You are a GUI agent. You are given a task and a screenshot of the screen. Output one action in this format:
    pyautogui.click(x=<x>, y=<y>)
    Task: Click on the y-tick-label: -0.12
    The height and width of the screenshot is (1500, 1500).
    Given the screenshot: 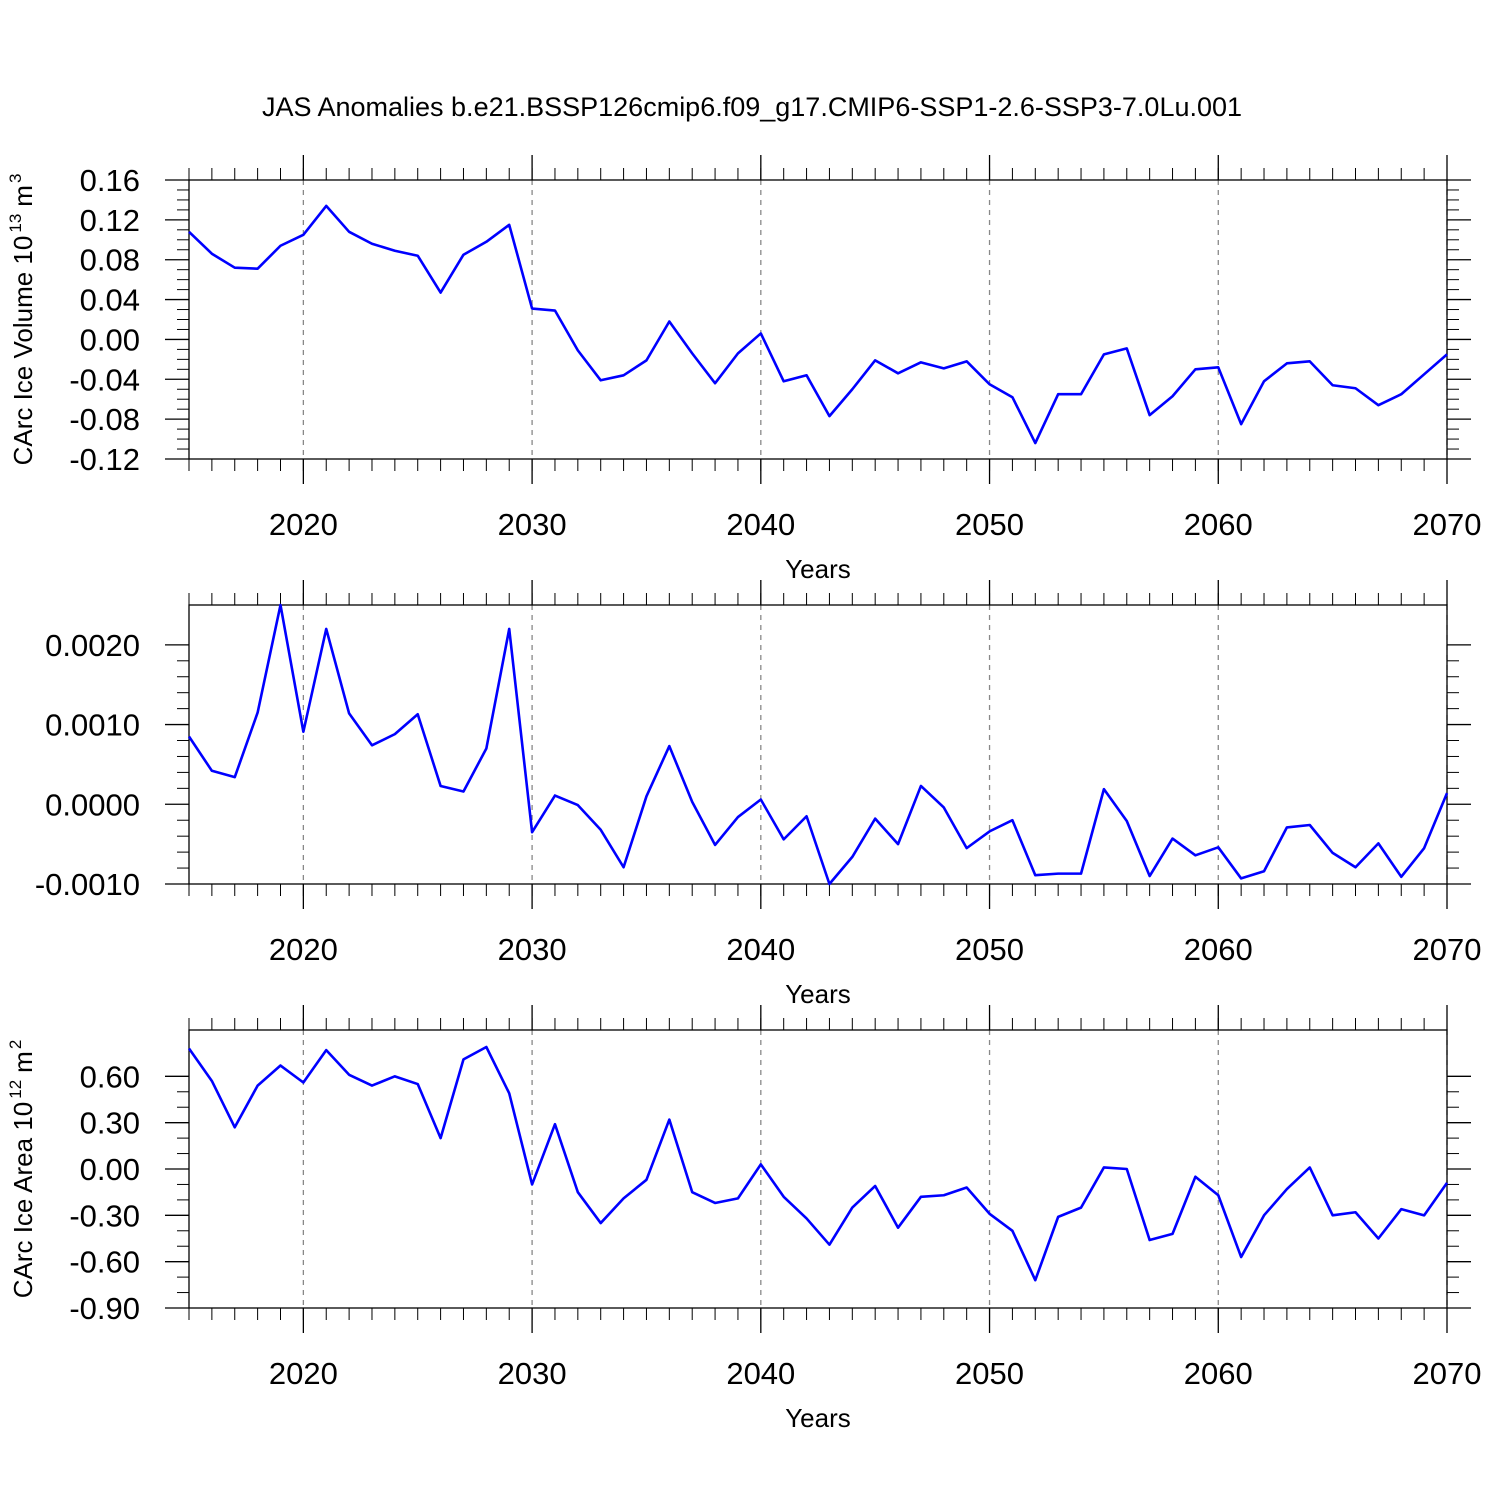 What is the action you would take?
    pyautogui.click(x=104, y=459)
    